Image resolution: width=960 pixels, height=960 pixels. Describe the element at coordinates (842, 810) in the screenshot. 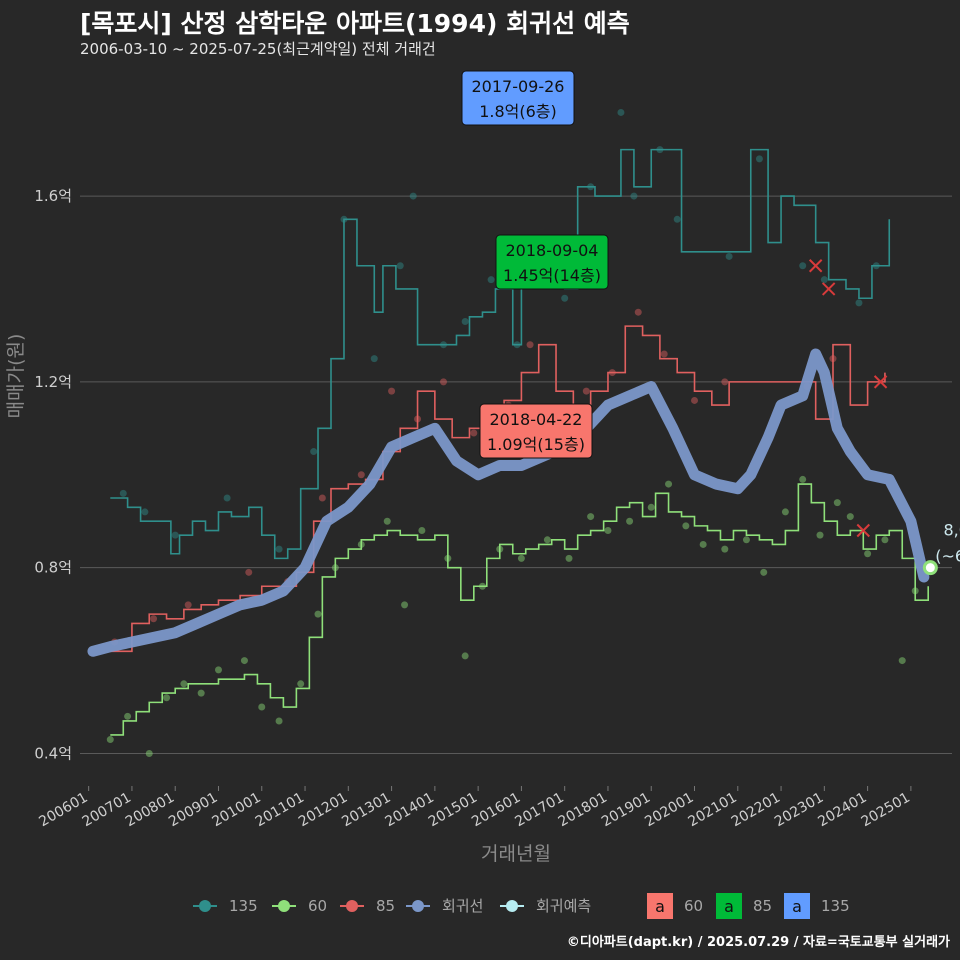

I see `x-tick-label: 202401` at that location.